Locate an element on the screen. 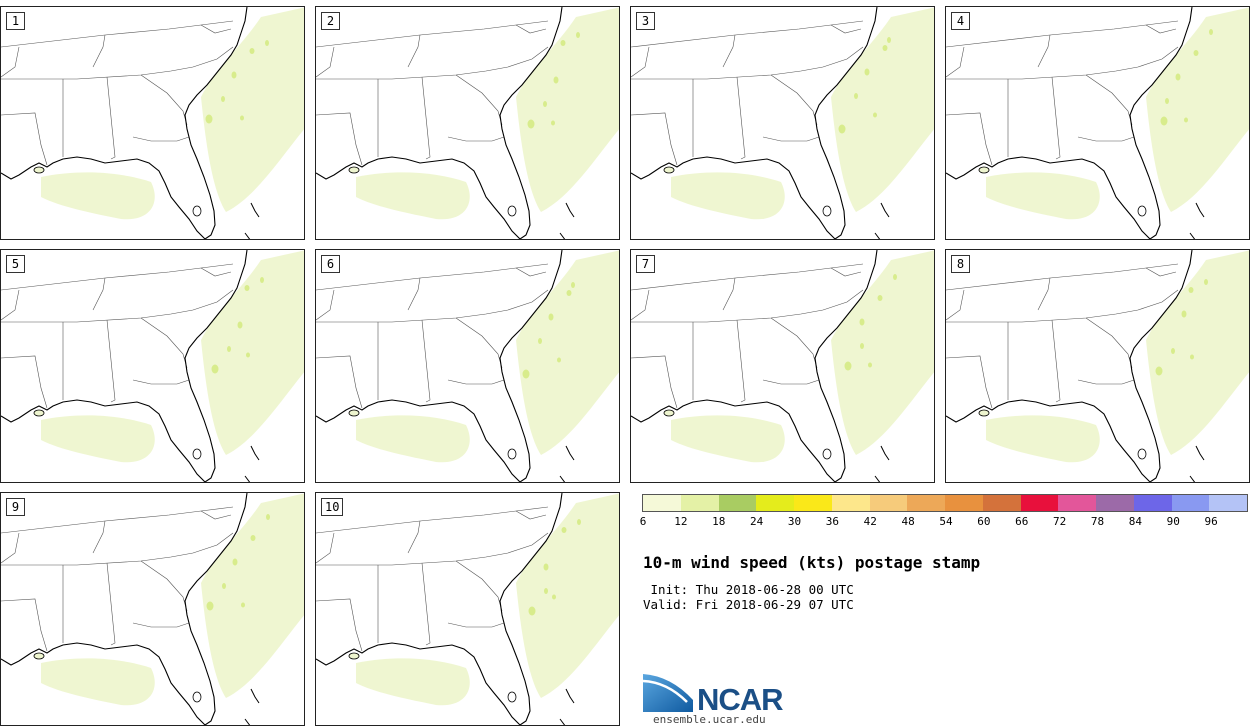  map-panel-4: 4 is located at coordinates (1097, 123).